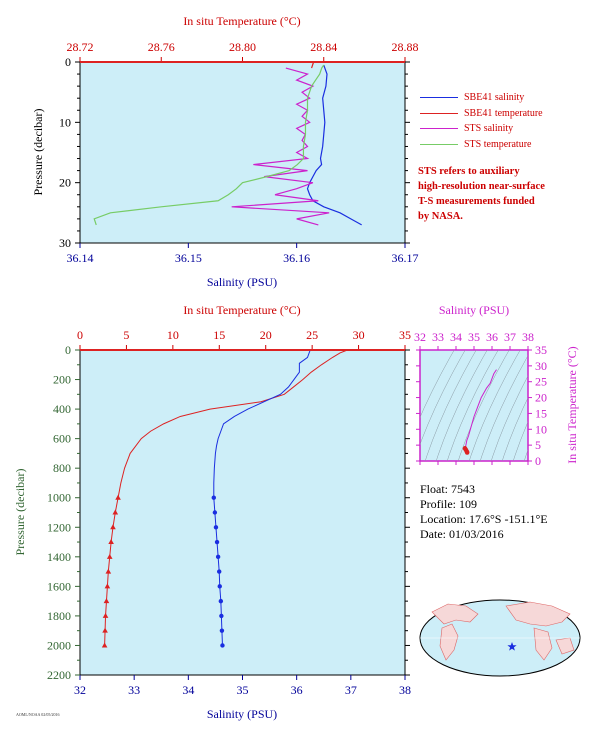 The height and width of the screenshot is (736, 601). Describe the element at coordinates (38, 152) in the screenshot. I see `upper-y-axis-title: Pressure (decibar)` at that location.